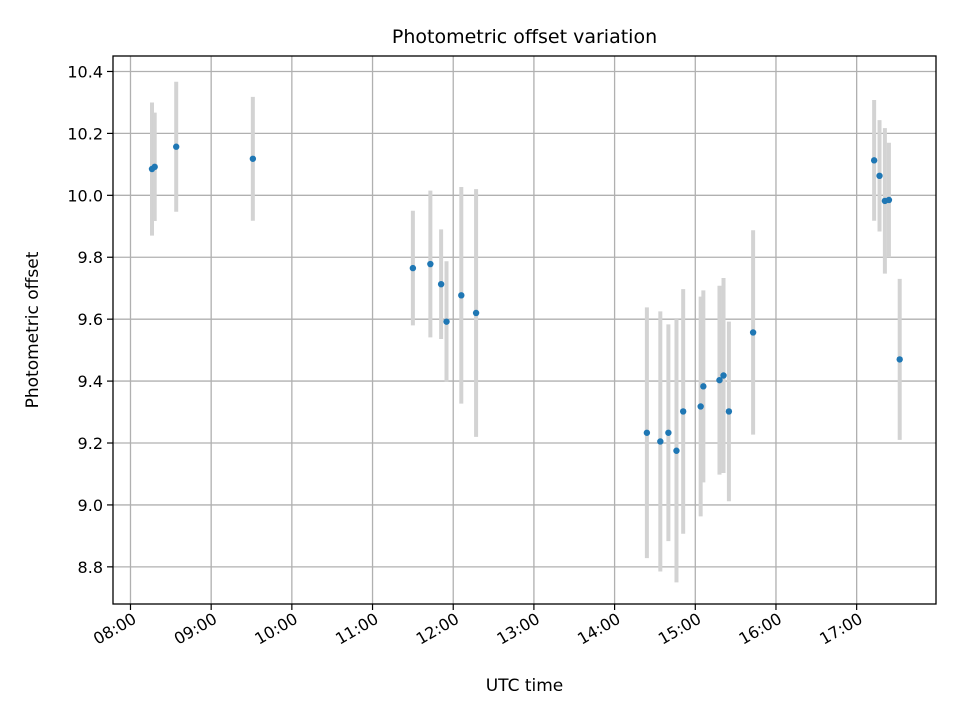 The width and height of the screenshot is (960, 724). What do you see at coordinates (85, 71) in the screenshot?
I see `y-tick-label: 10.4` at bounding box center [85, 71].